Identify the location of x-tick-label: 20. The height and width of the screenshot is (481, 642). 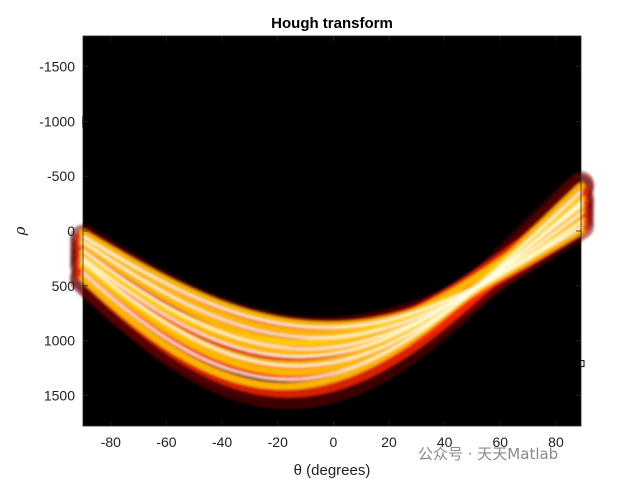
(389, 442).